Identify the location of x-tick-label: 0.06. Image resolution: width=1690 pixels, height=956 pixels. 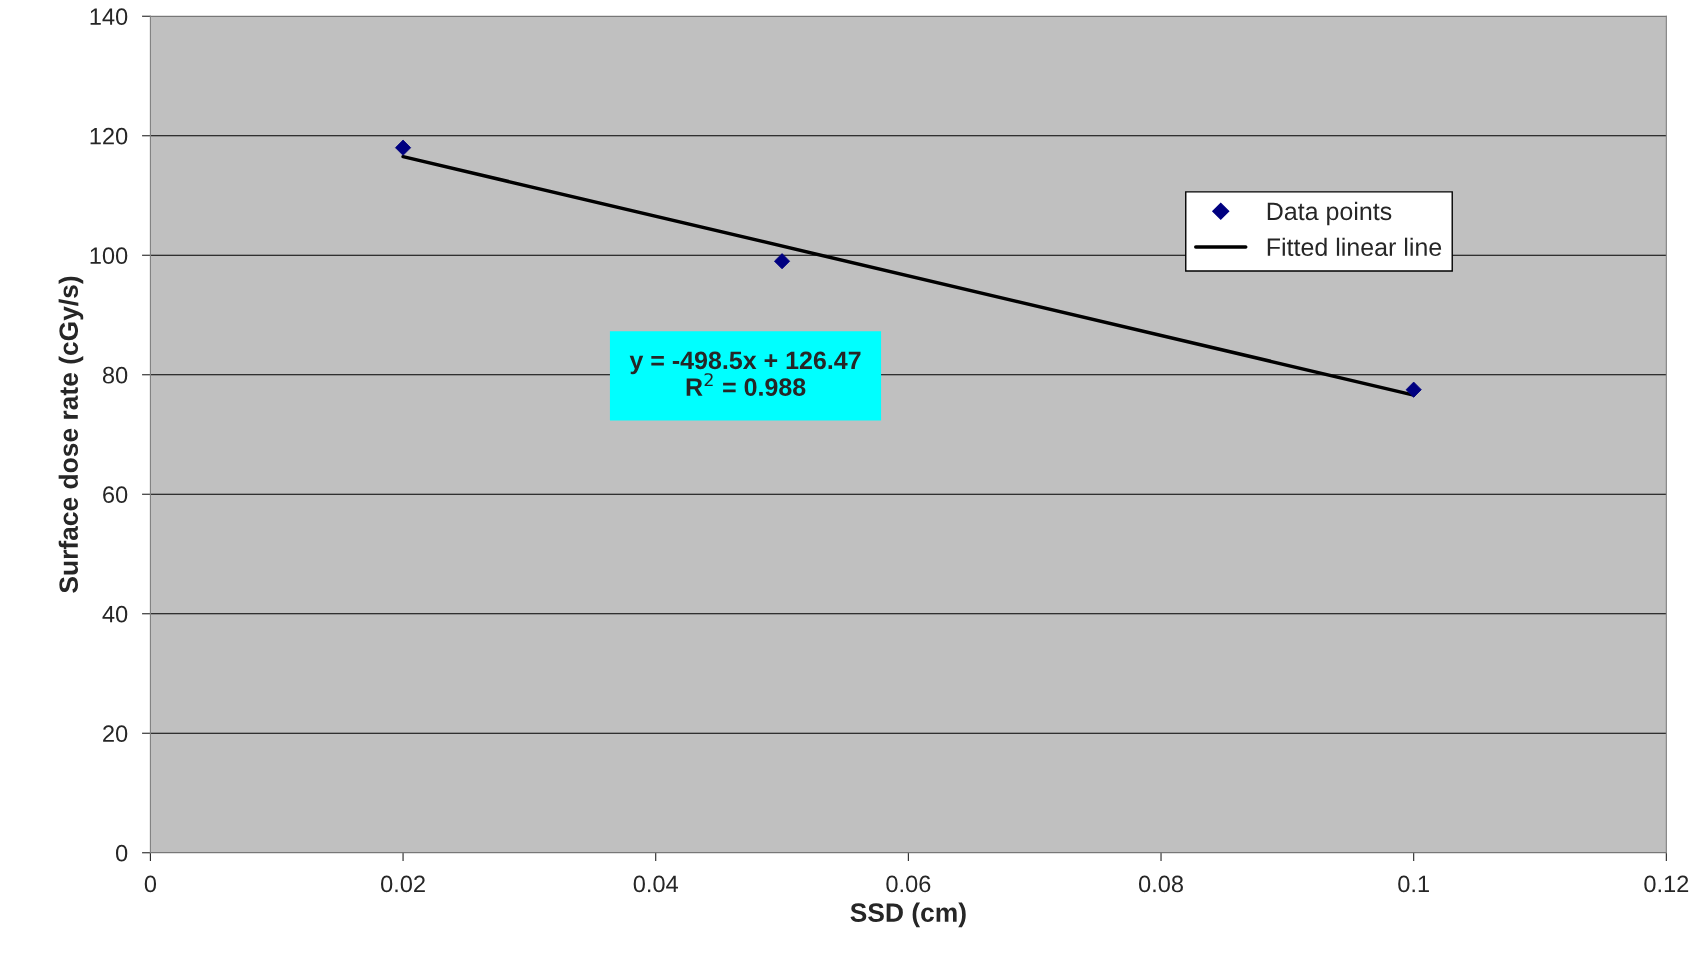
(908, 884).